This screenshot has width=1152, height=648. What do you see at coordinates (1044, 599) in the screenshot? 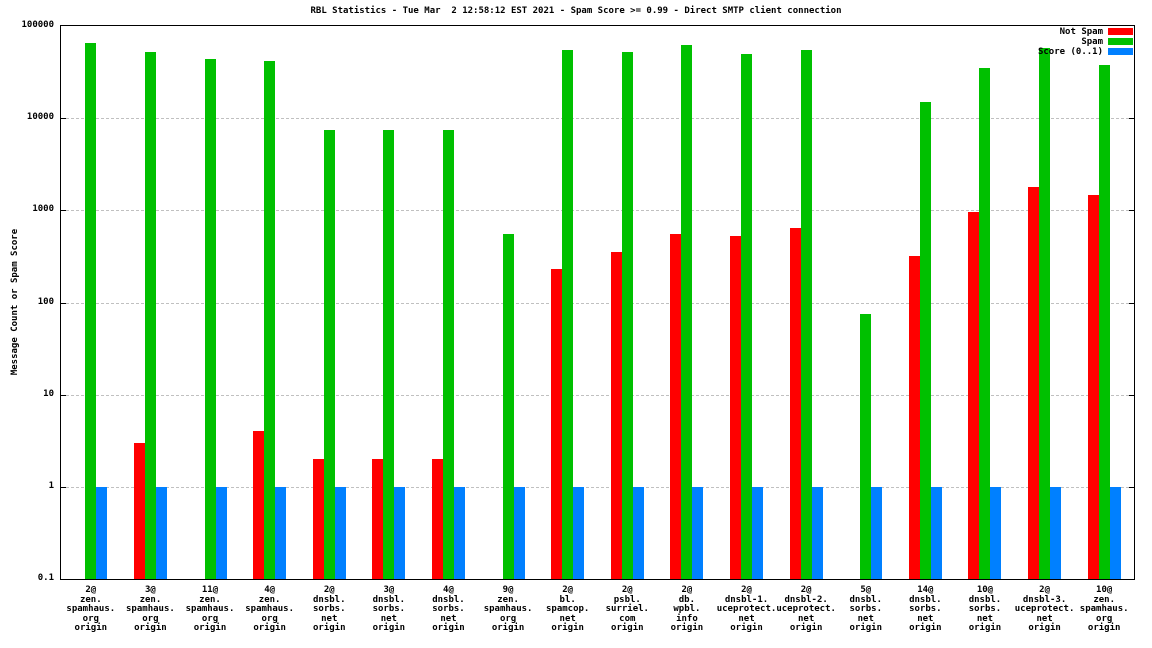
I see `x-tick-label-line: dnsbl-3.` at bounding box center [1044, 599].